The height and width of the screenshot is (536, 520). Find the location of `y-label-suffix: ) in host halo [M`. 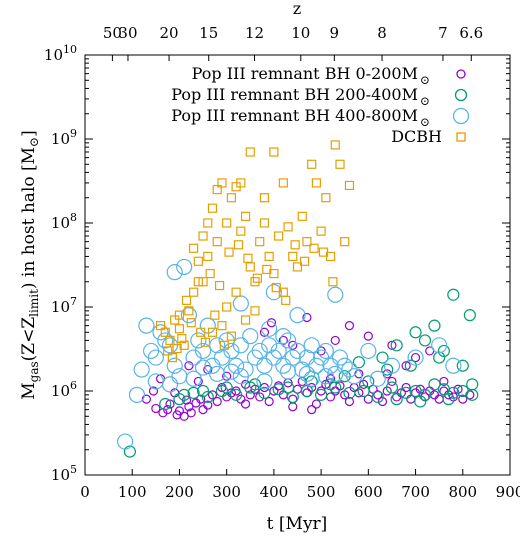

y-label-suffix: ) in host halo [M is located at coordinates (29, 218).